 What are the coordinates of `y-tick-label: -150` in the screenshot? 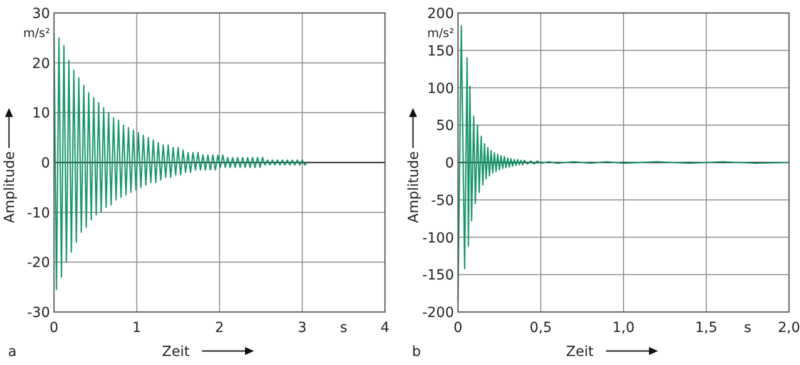 It's located at (438, 276).